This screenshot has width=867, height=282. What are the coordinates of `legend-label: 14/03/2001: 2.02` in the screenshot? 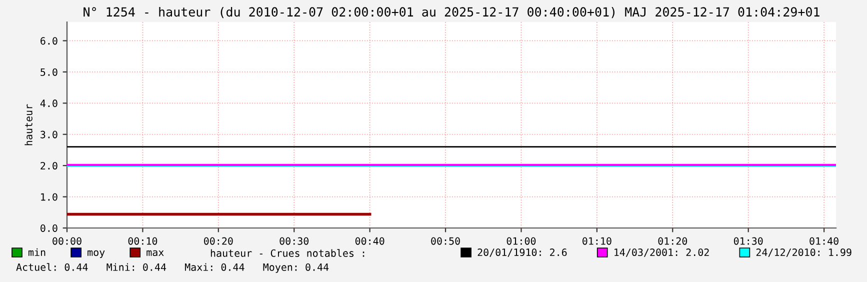 It's located at (661, 252).